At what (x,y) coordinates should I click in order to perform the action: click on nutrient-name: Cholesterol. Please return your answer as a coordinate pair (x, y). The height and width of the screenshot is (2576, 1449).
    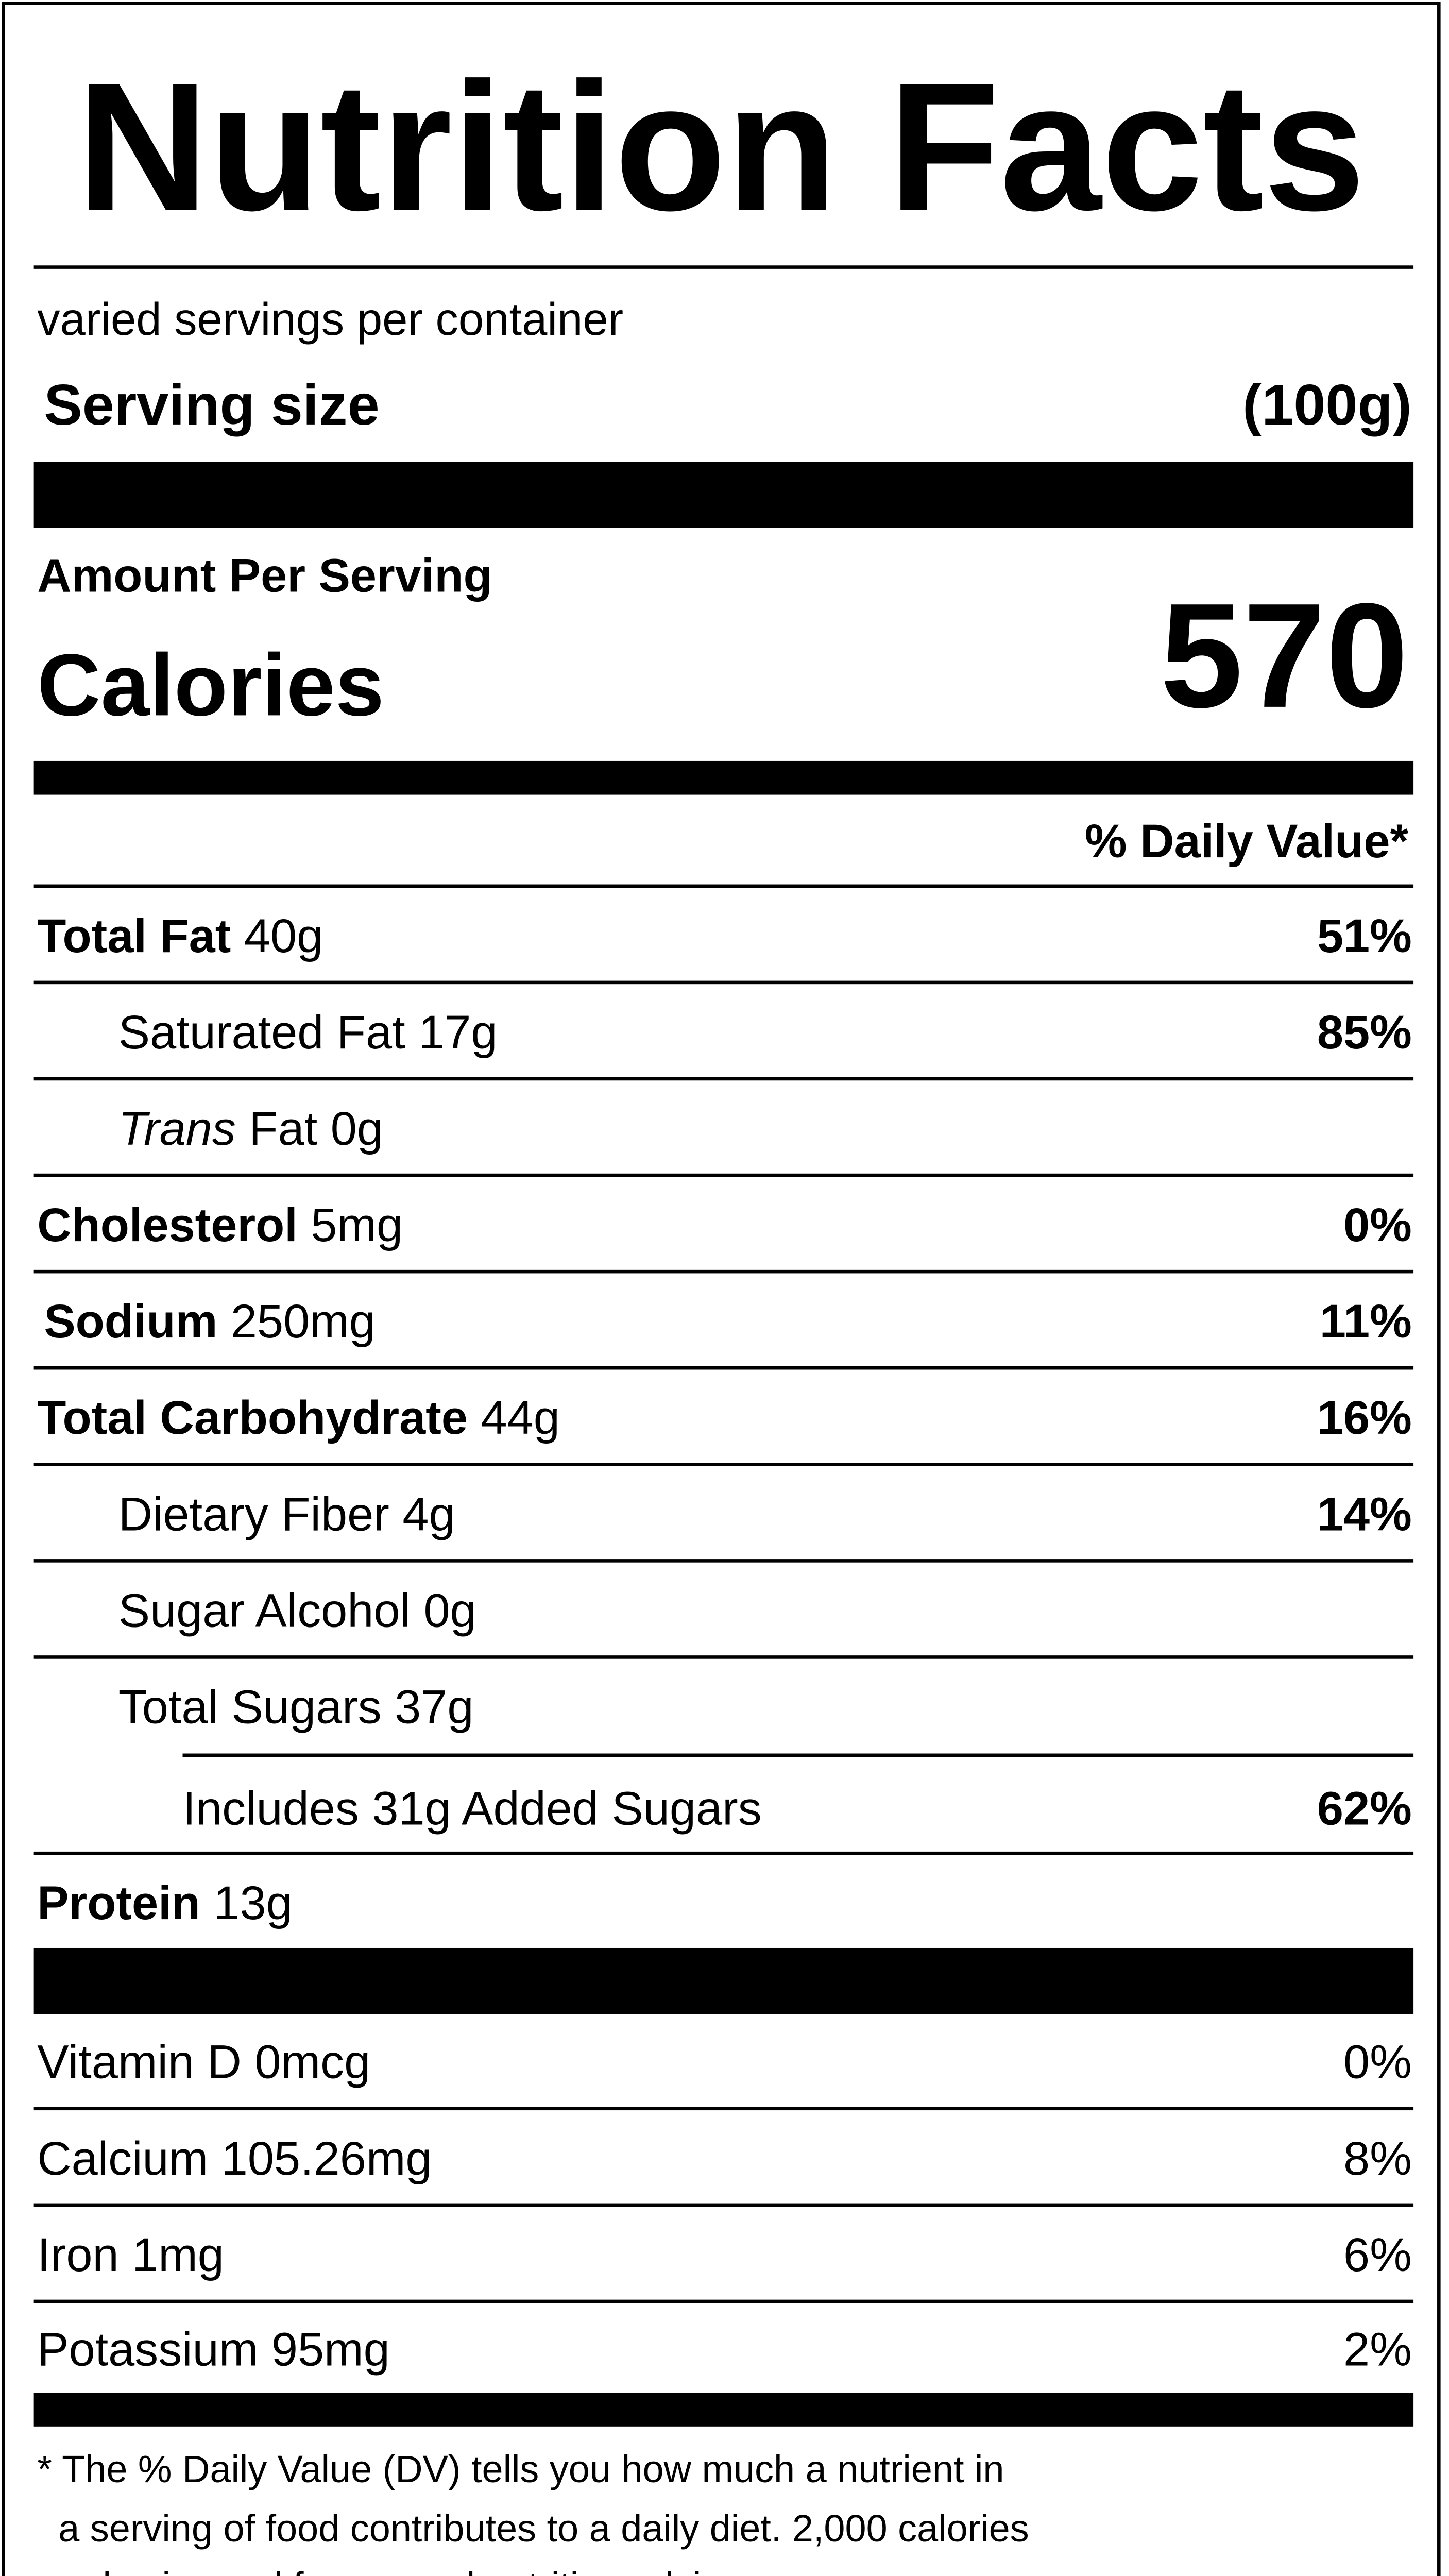
    Looking at the image, I should click on (168, 1225).